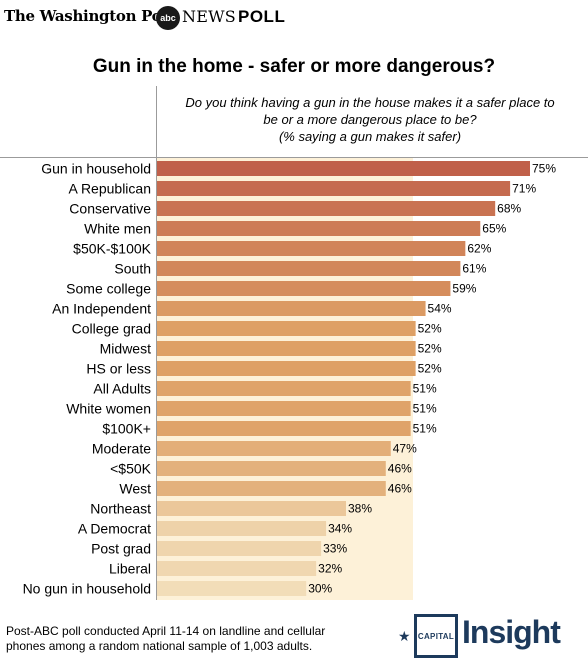  What do you see at coordinates (108, 289) in the screenshot?
I see `category-label: Some college` at bounding box center [108, 289].